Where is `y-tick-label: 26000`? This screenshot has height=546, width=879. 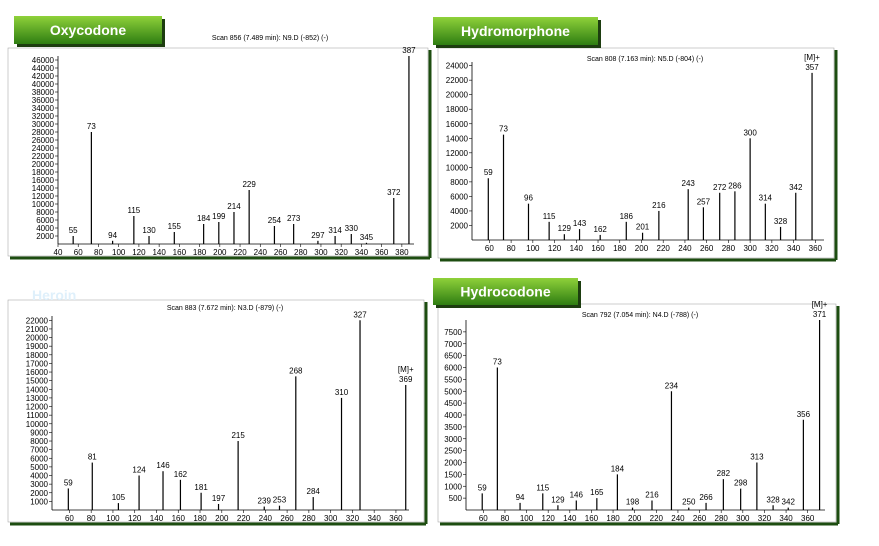
y-tick-label: 26000 is located at coordinates (43, 140).